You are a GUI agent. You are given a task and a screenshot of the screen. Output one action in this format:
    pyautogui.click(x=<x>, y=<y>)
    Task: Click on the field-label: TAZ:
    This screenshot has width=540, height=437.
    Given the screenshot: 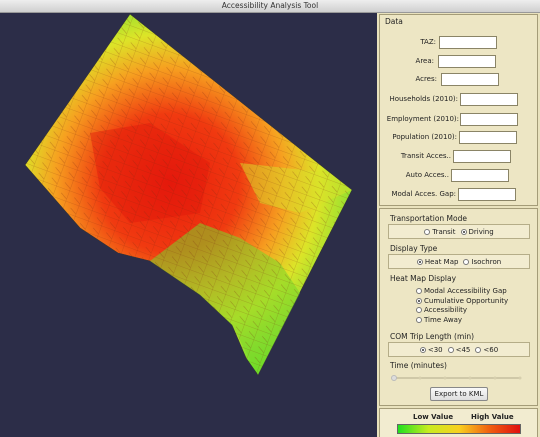 What is the action you would take?
    pyautogui.click(x=428, y=42)
    